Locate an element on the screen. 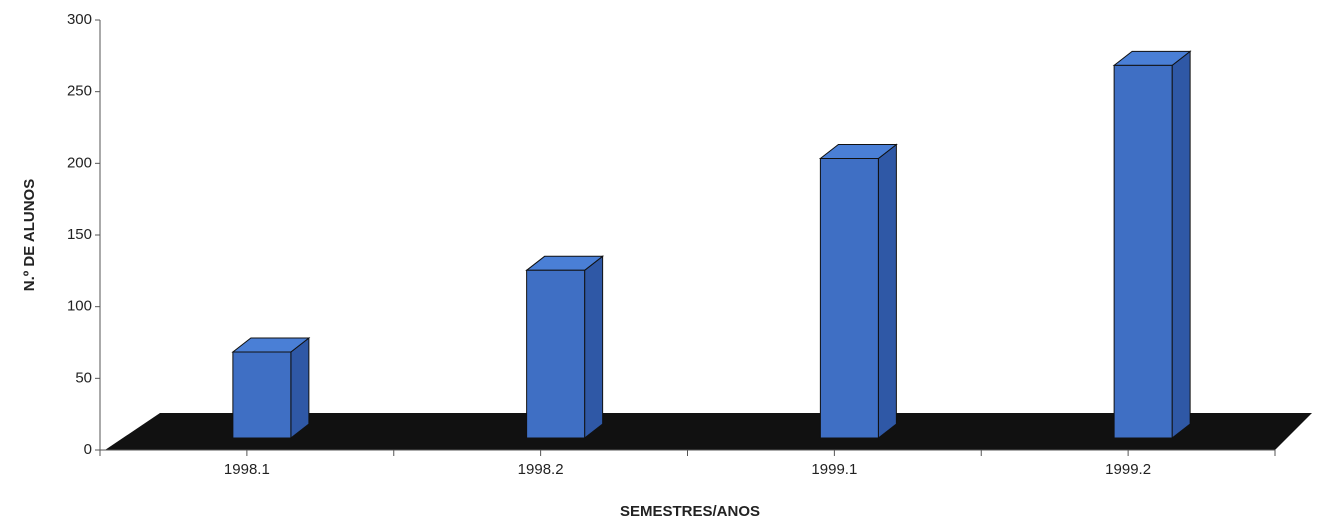 This screenshot has height=524, width=1317. x-tick-label: 1998.1 is located at coordinates (247, 469).